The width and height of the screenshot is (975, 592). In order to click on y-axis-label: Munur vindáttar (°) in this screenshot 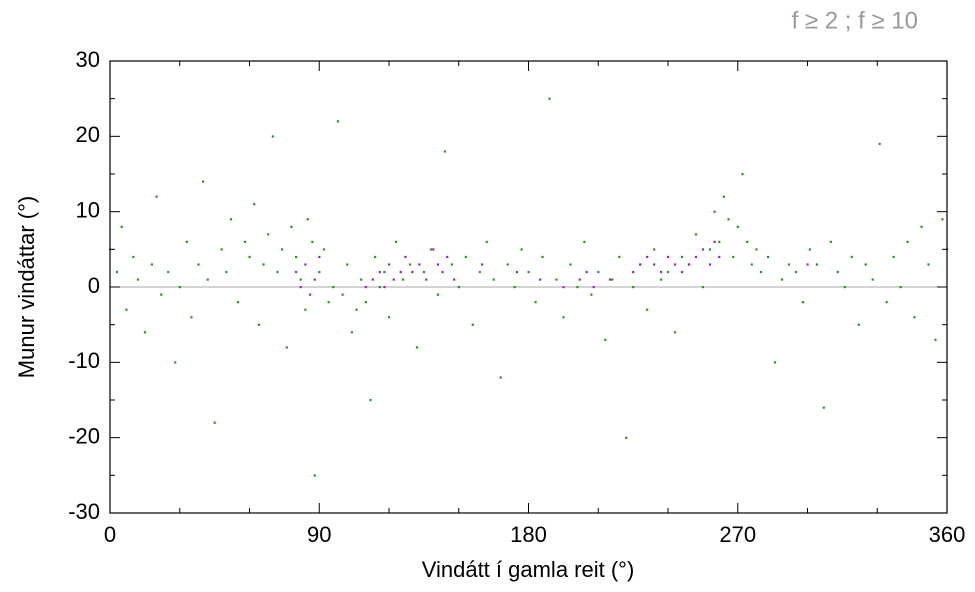, I will do `click(26, 287)`.